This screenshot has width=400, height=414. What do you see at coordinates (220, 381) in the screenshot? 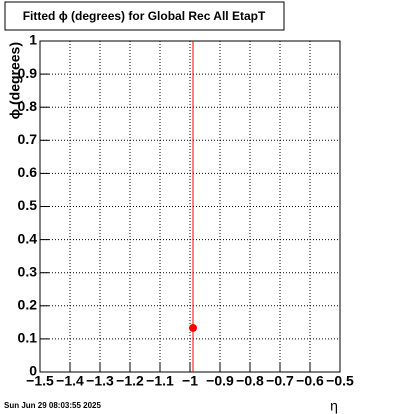
I see `x-tick-label: −0.9` at bounding box center [220, 381].